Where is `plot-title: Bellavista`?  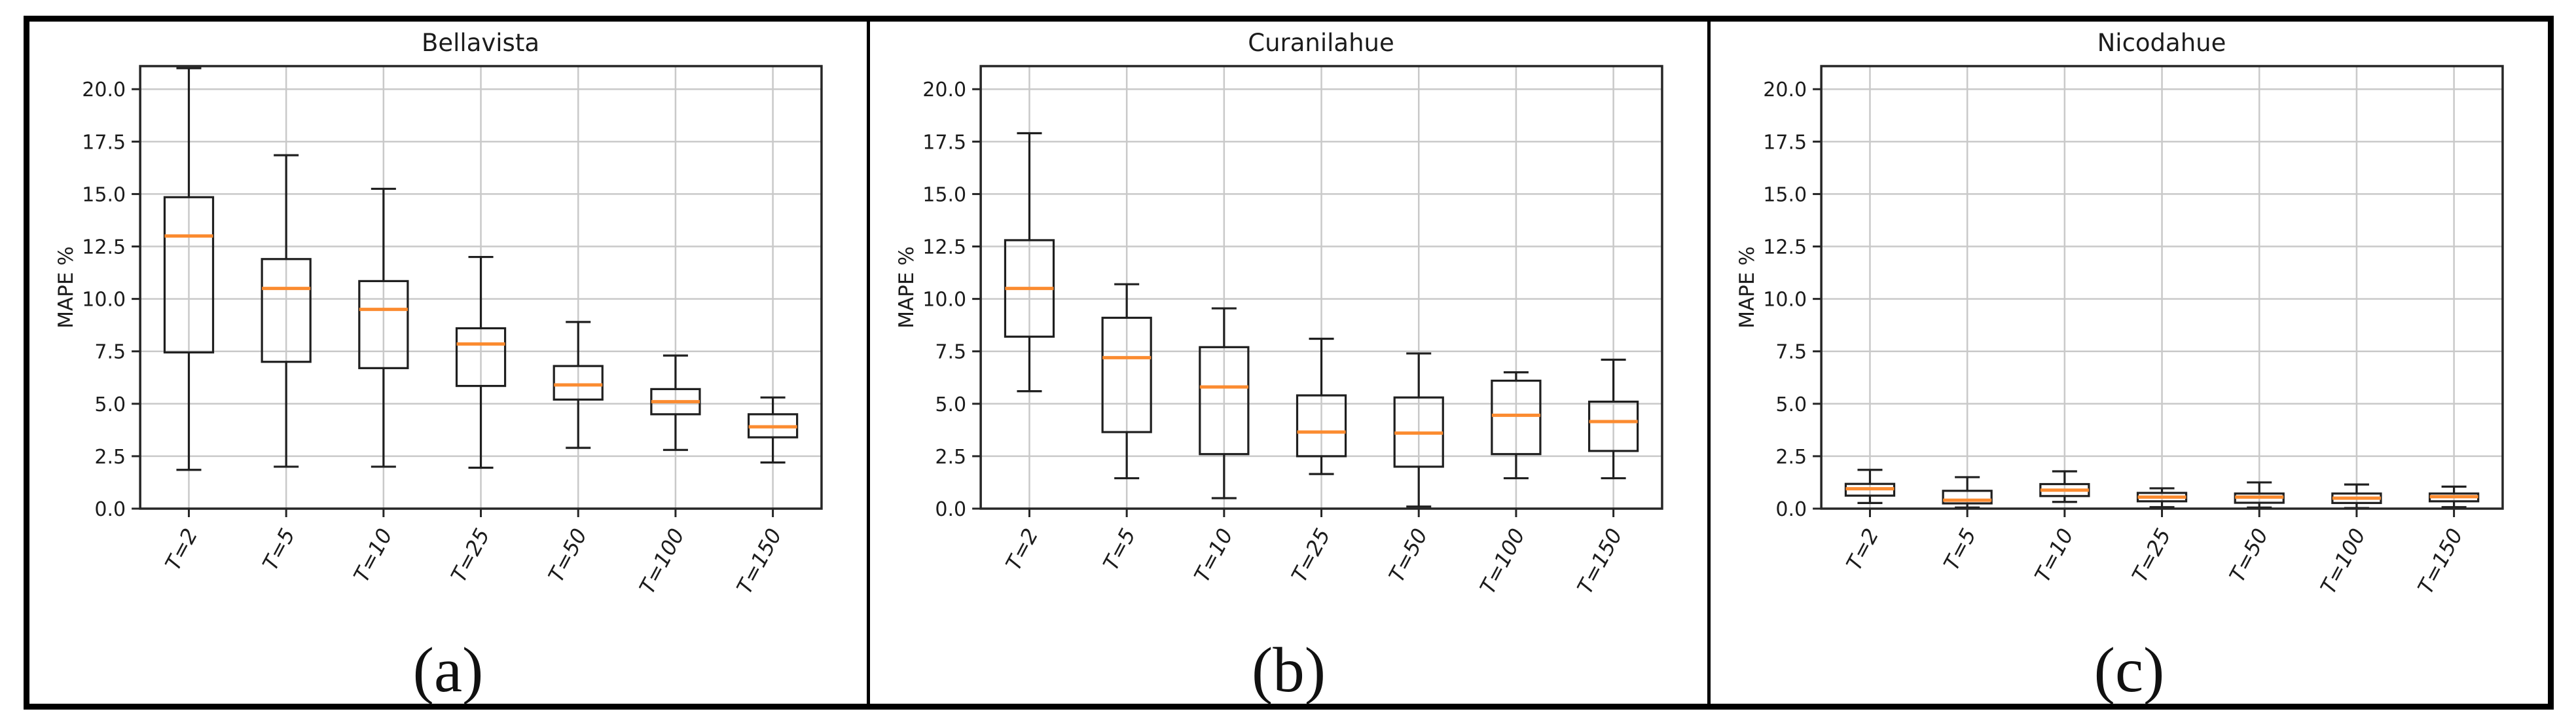 plot-title: Bellavista is located at coordinates (480, 43).